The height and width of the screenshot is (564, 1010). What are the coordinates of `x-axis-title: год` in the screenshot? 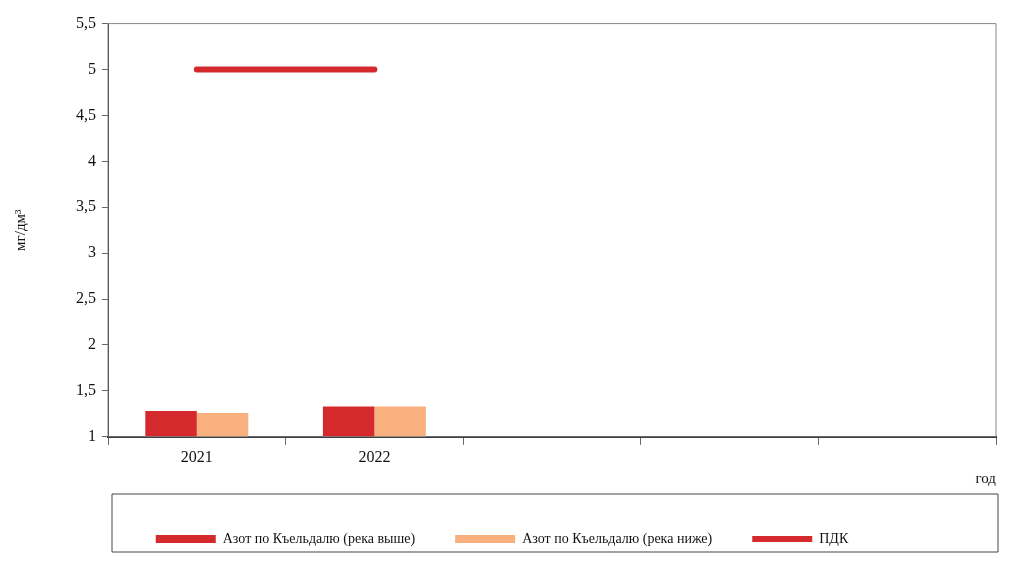 It's located at (986, 477).